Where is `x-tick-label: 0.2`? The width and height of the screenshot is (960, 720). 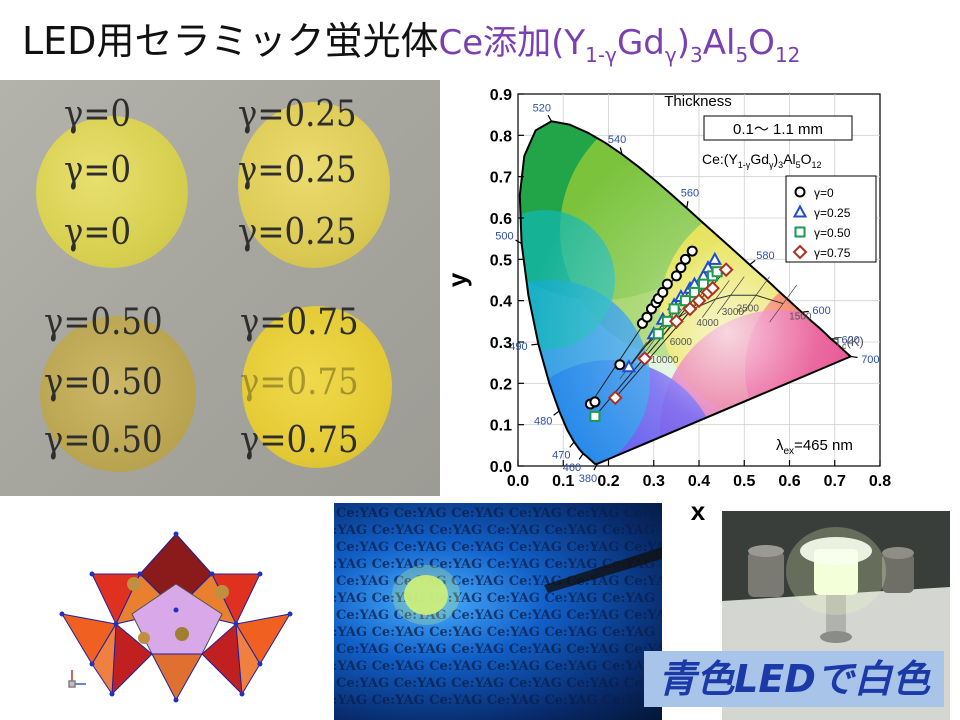 x-tick-label: 0.2 is located at coordinates (608, 481).